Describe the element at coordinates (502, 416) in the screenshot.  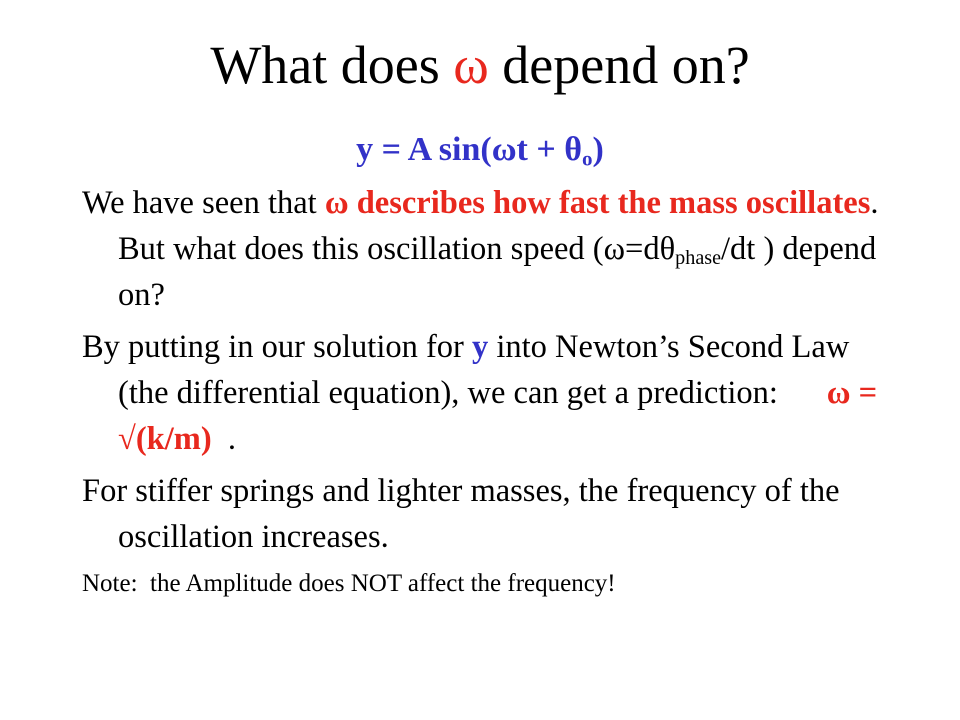
I see `text-run: ω = √(k/m)` at that location.